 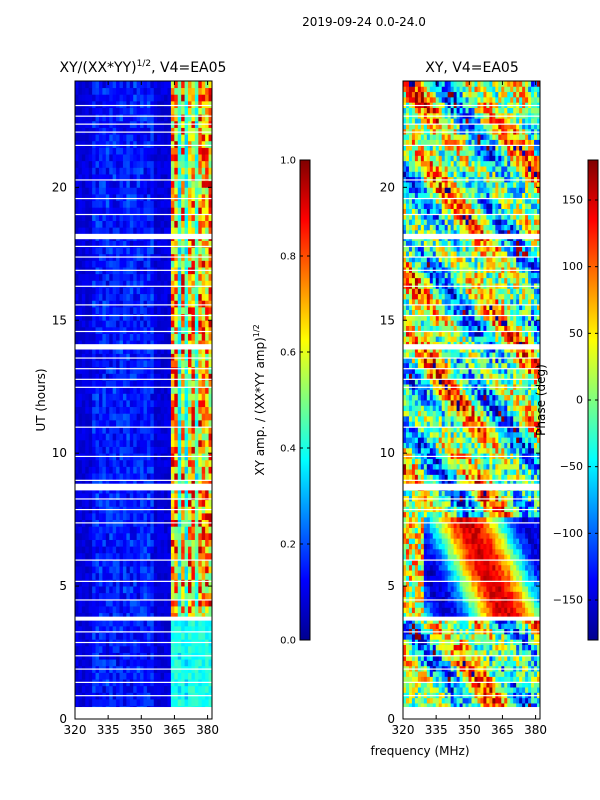 I want to click on colorbar-tick-label: −100, so click(x=568, y=533).